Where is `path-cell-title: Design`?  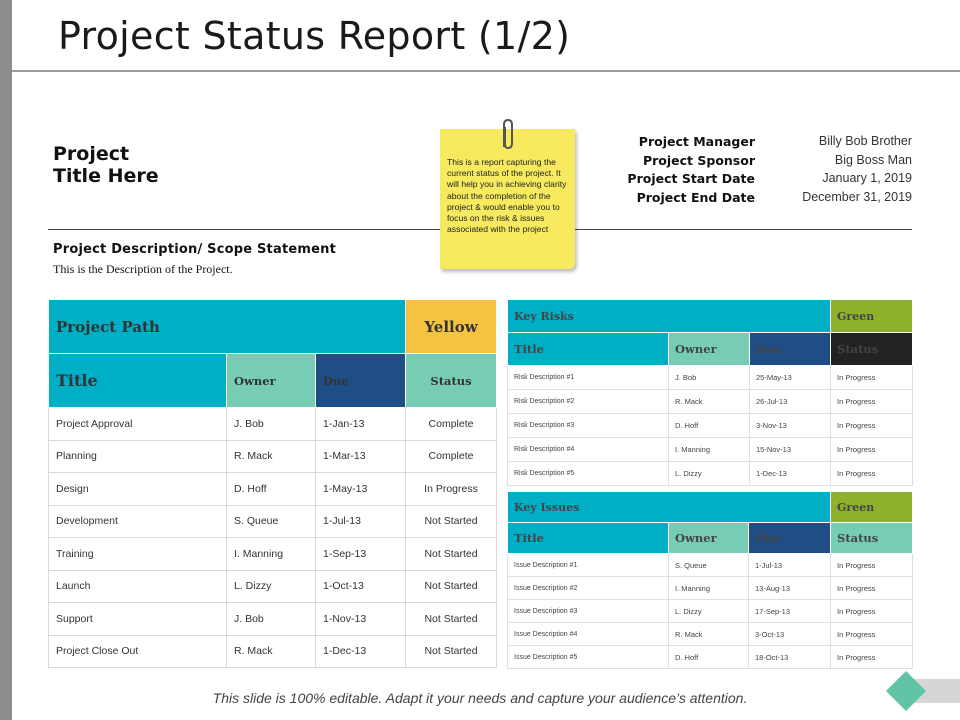 path-cell-title: Design is located at coordinates (137, 489).